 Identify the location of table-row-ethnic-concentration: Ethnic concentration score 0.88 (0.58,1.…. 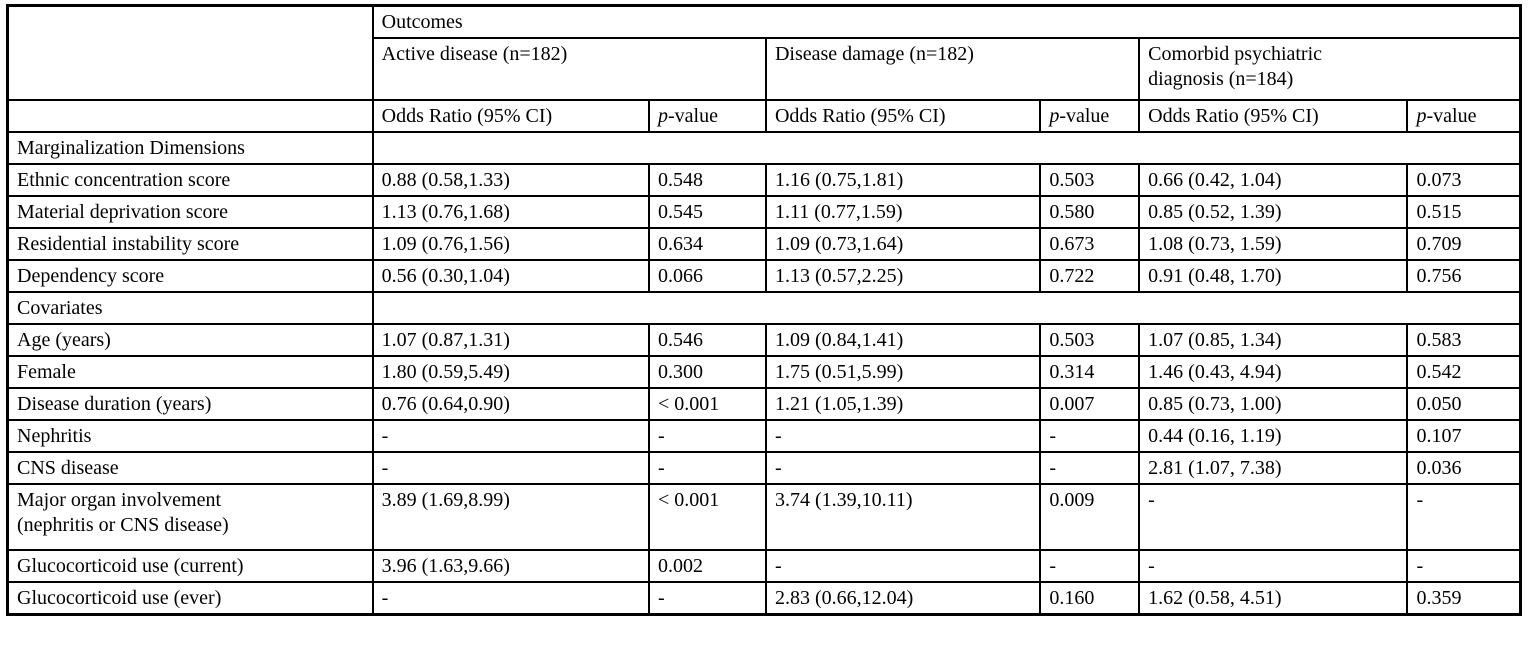
(764, 180).